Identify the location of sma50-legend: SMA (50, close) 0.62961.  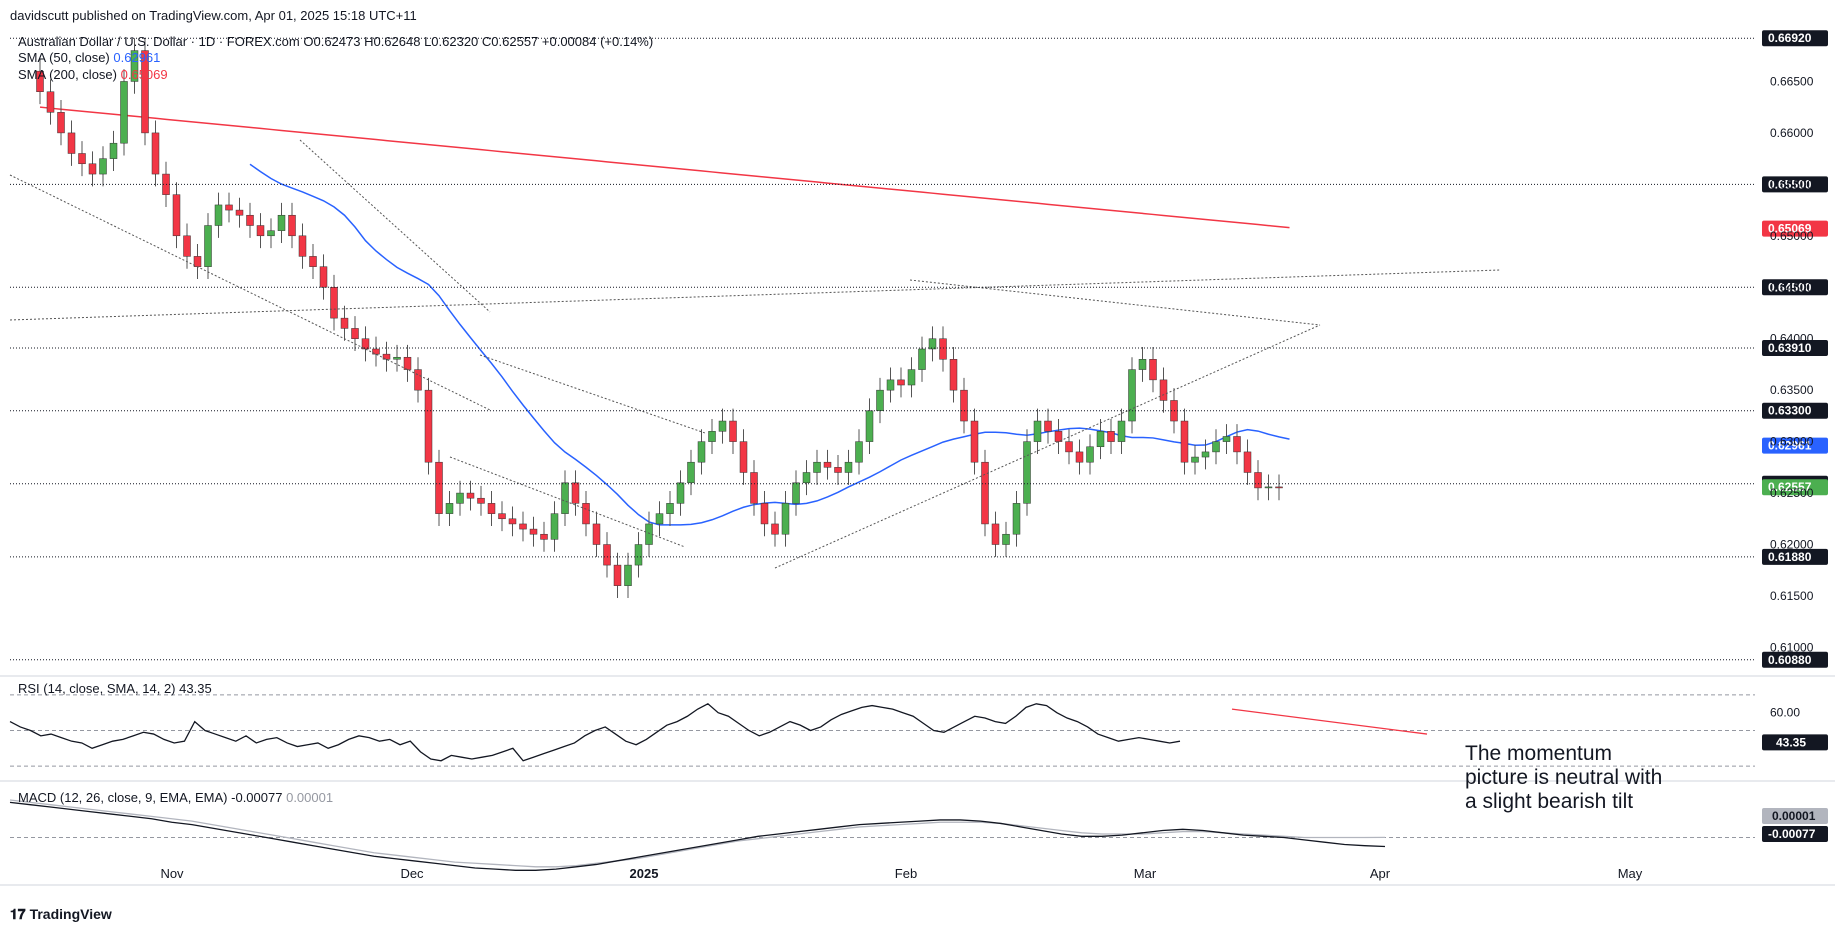
(89, 57).